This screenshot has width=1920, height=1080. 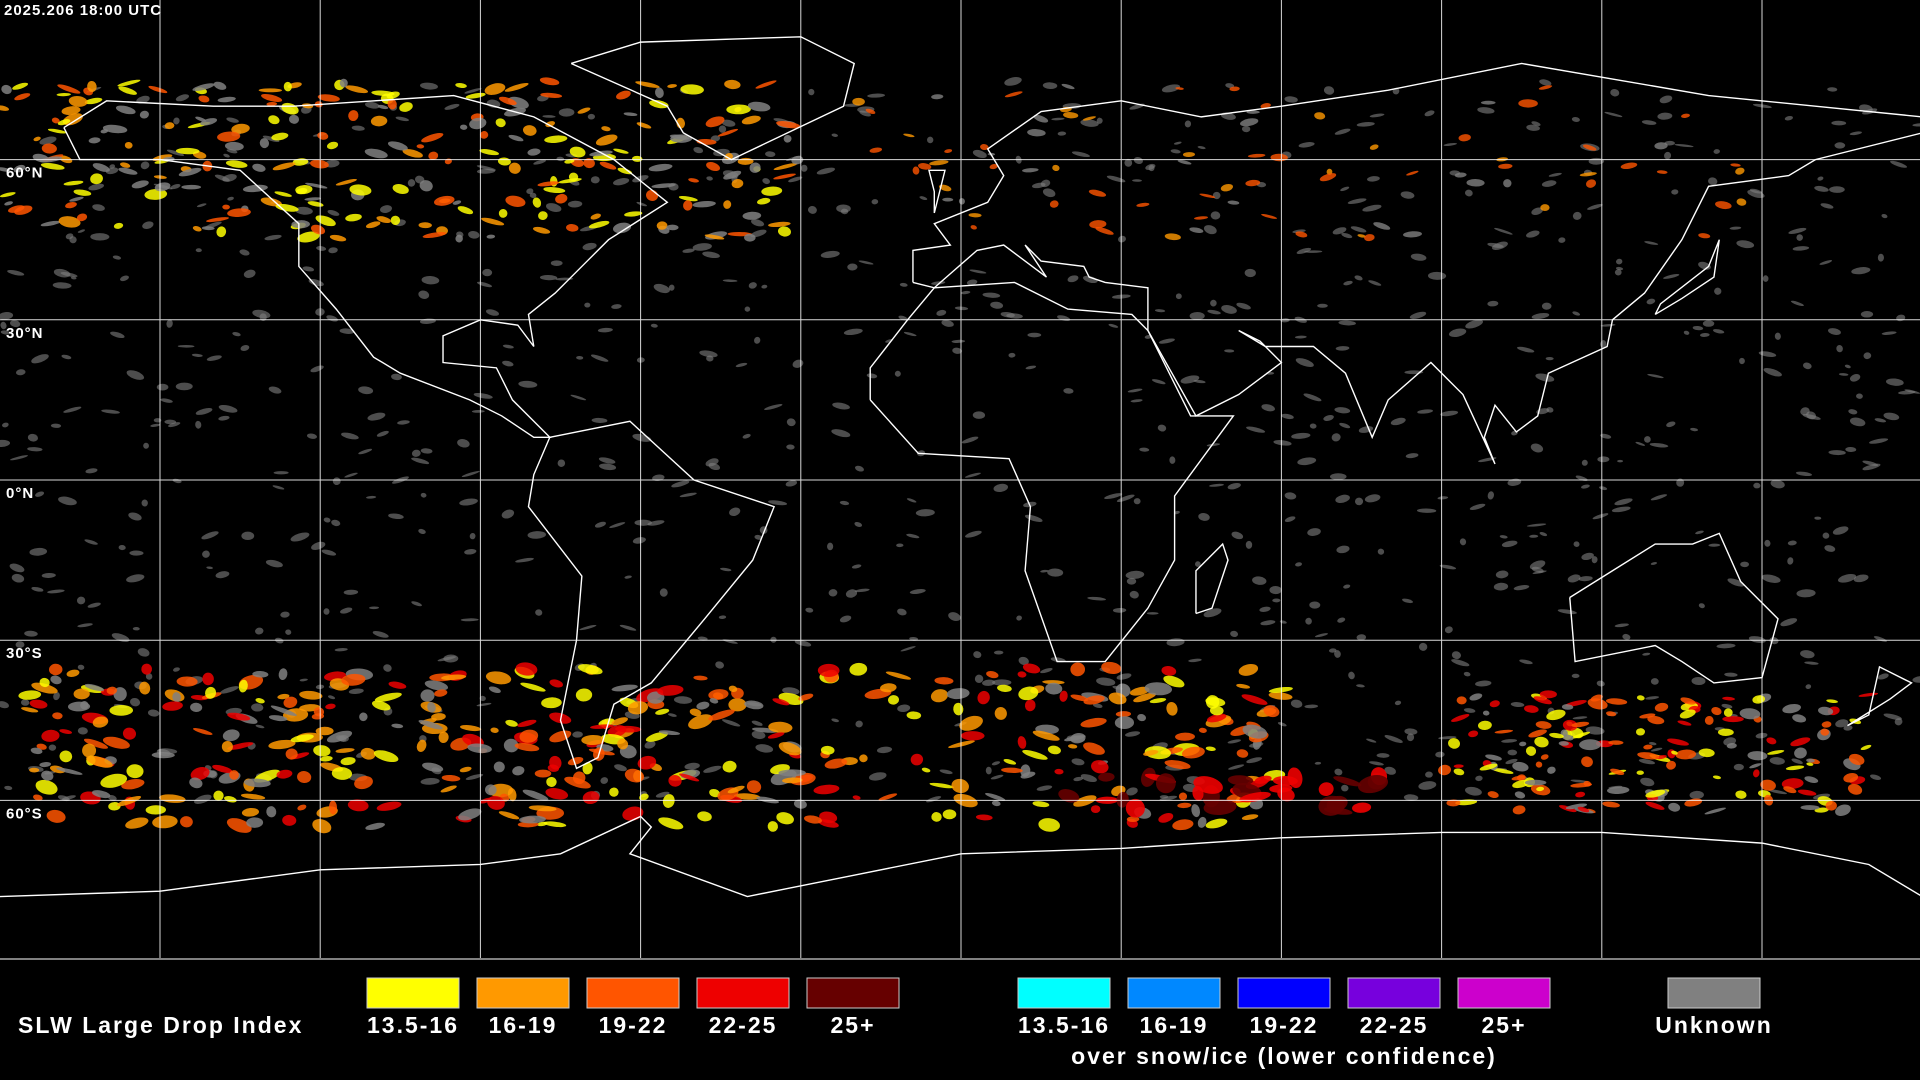 I want to click on legend-swatch, so click(x=523, y=993).